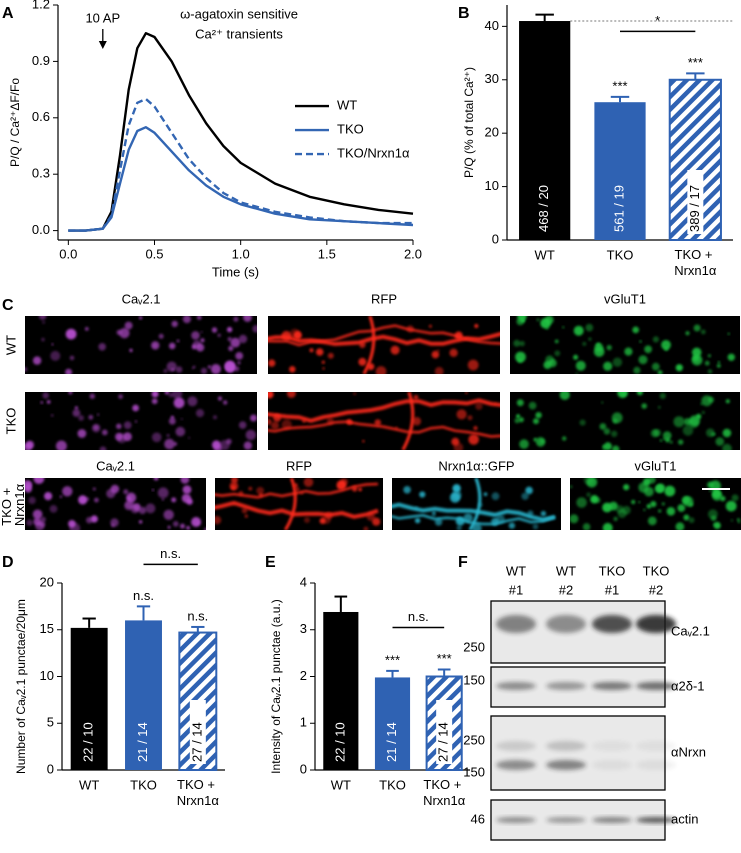 This screenshot has width=741, height=853. Describe the element at coordinates (7, 505) in the screenshot. I see `row-label-line: TKO +` at that location.